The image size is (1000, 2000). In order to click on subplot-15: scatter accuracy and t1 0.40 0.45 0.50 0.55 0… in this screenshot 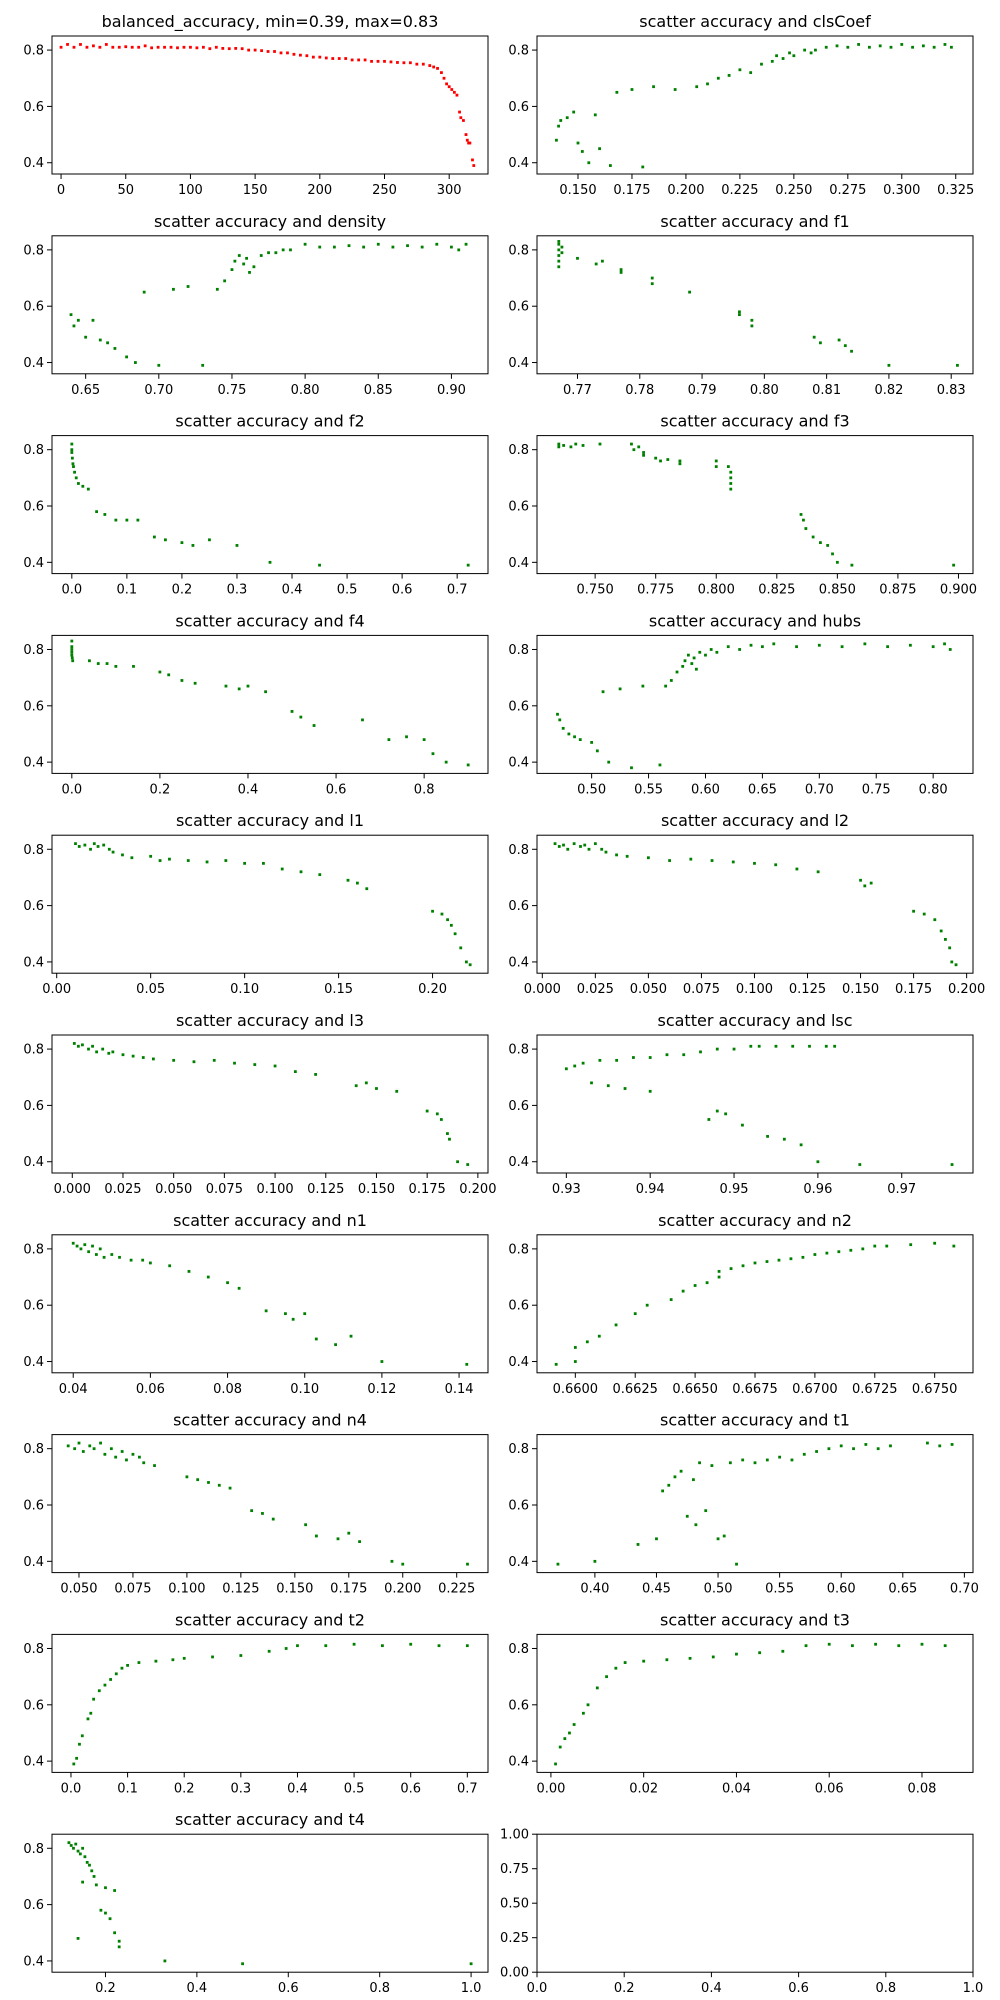, I will do `click(743, 1504)`.